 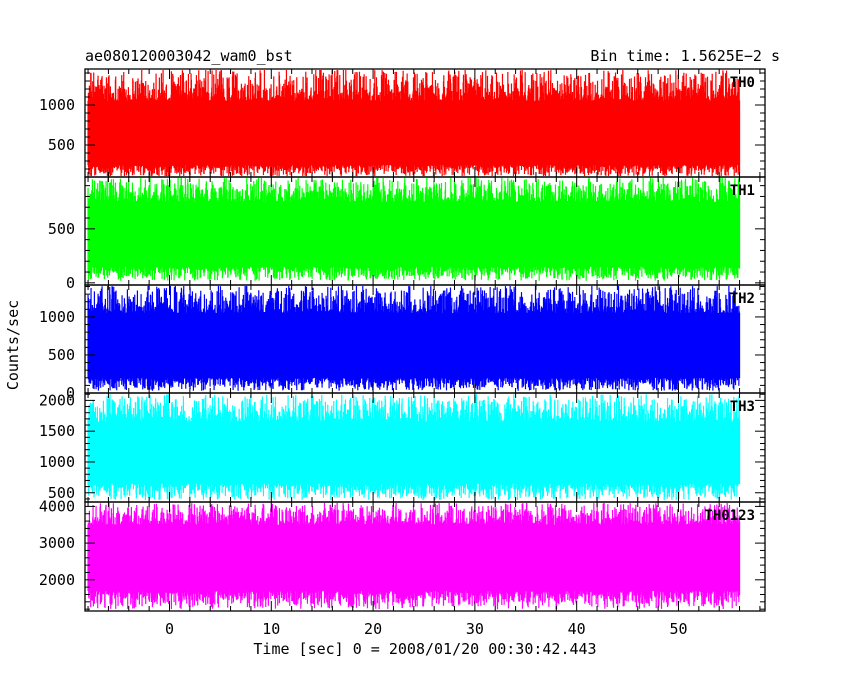 What do you see at coordinates (13, 345) in the screenshot?
I see `y-axis-label: Counts/sec` at bounding box center [13, 345].